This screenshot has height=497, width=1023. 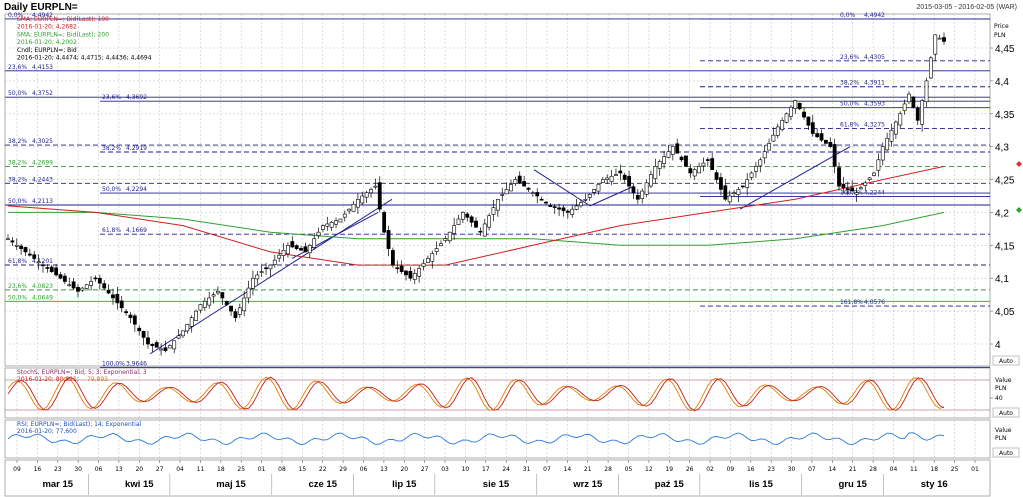 I want to click on chart-title: Daily EURPLN=, so click(x=41, y=7).